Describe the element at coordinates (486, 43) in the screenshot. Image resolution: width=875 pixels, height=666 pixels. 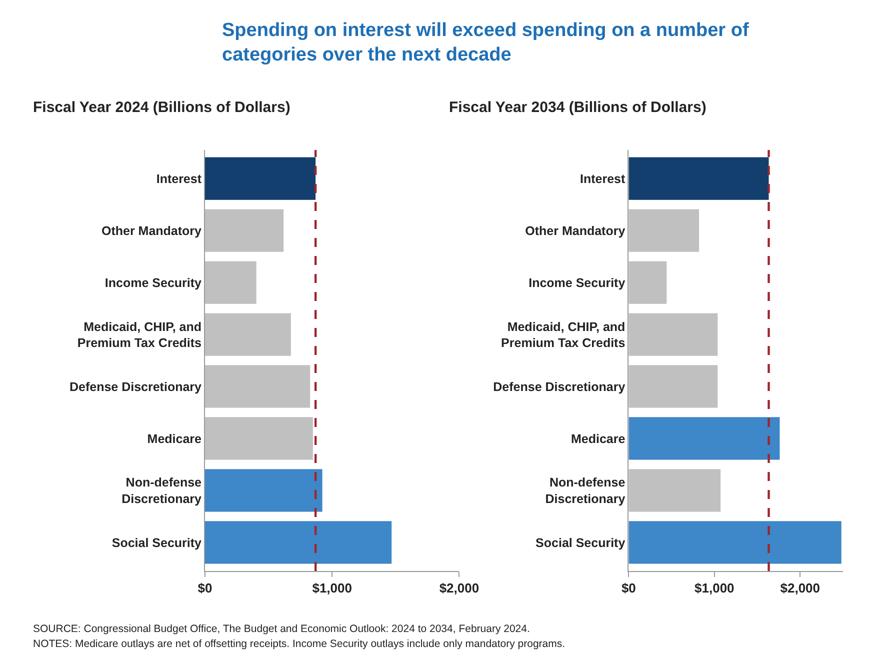
I see `chart-title: Spending on interest will exceed spending on a number of categories over the next decade` at that location.